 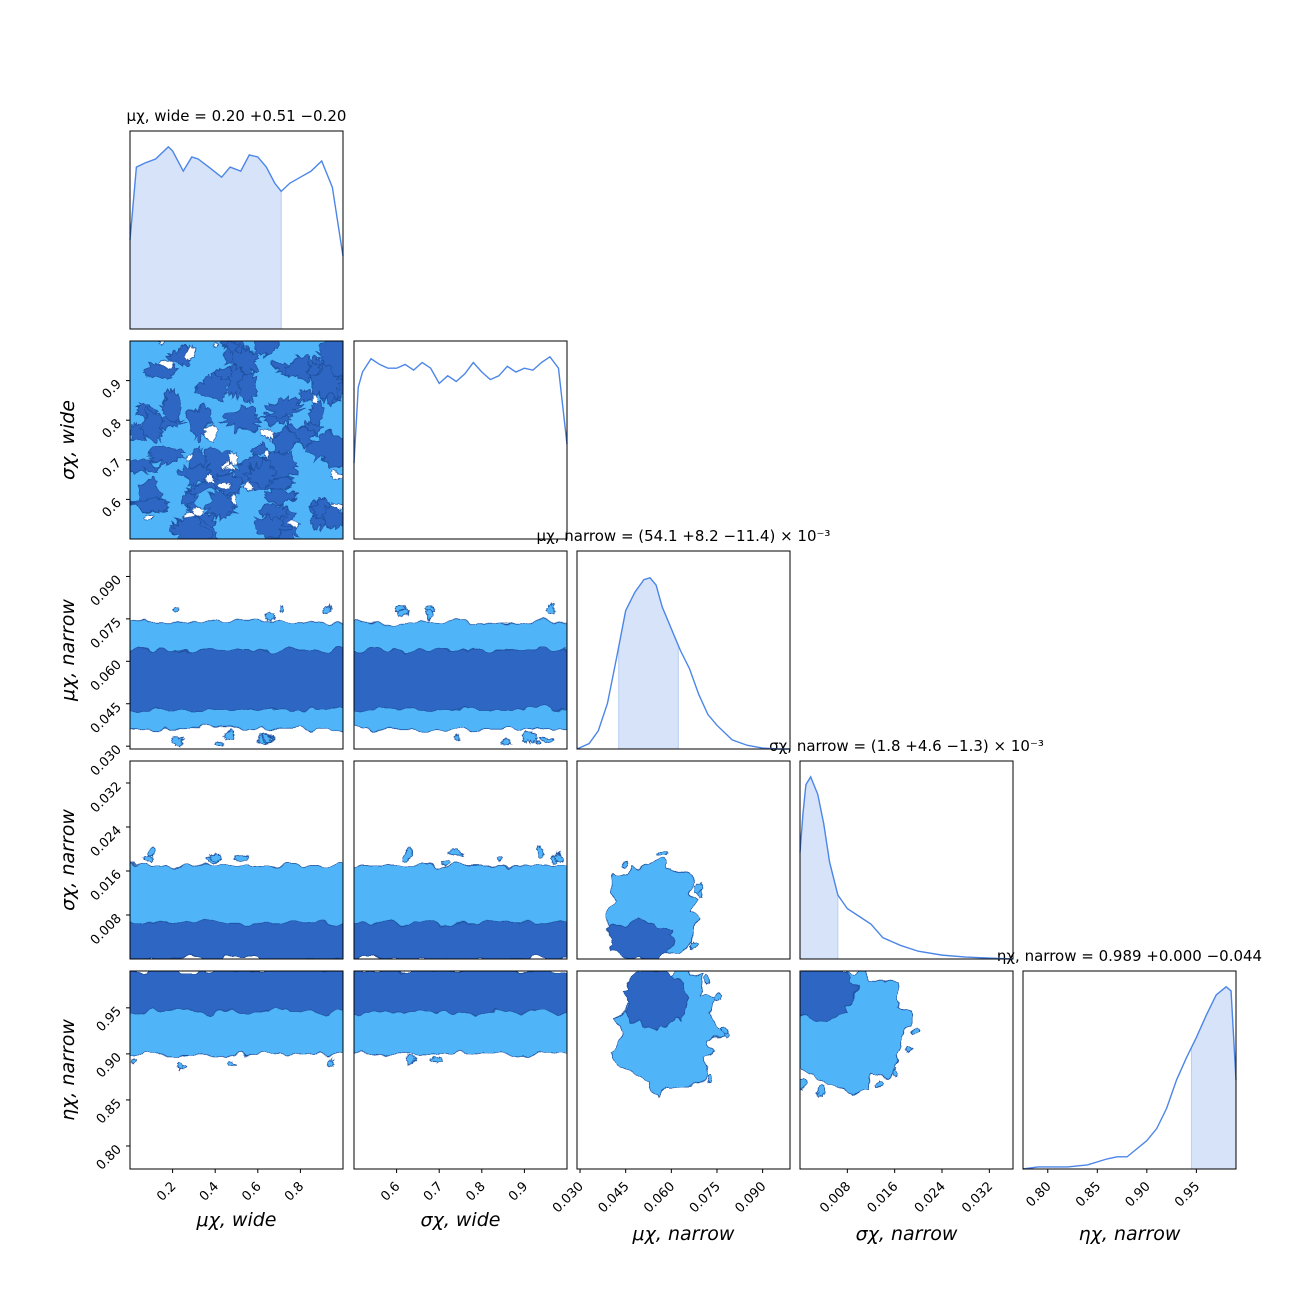 What do you see at coordinates (68, 860) in the screenshot?
I see `y-axis-label-sigma_narrow: σχ, narrow` at bounding box center [68, 860].